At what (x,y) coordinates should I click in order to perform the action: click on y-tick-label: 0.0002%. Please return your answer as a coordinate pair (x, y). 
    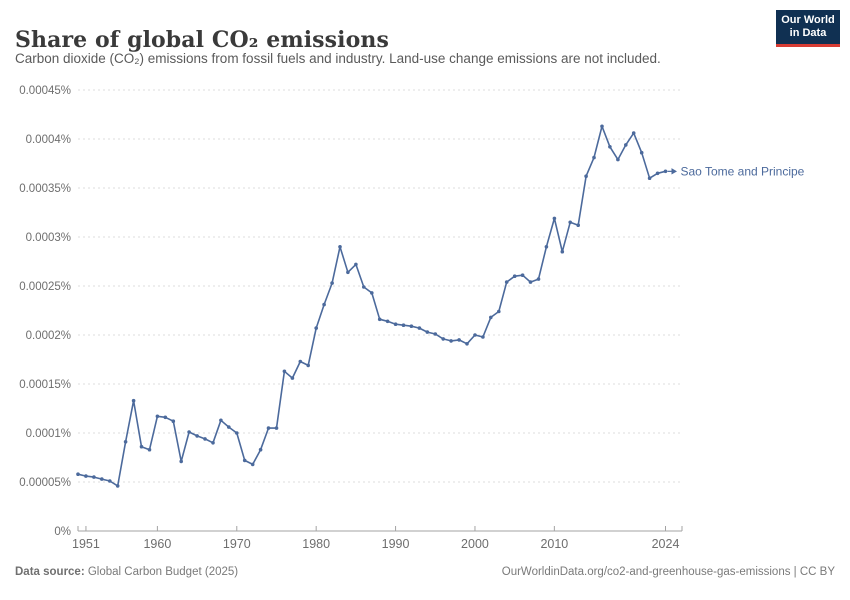
    Looking at the image, I should click on (48, 336).